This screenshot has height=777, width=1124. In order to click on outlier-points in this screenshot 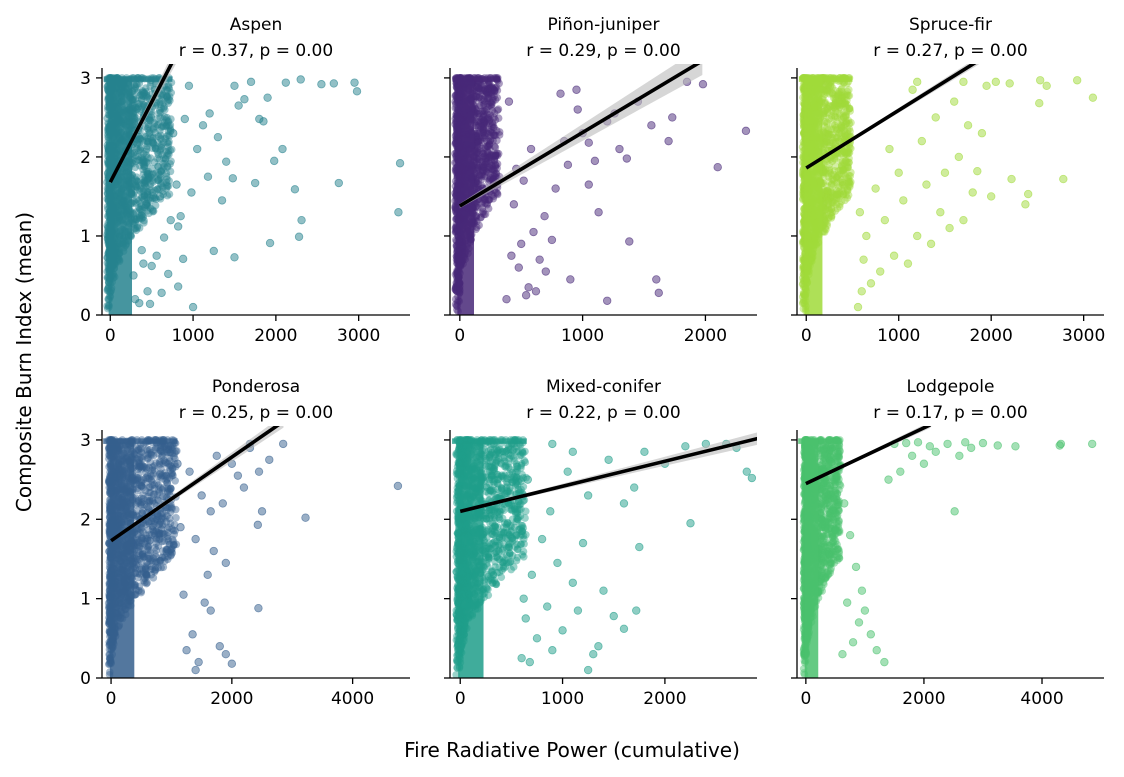, I will do `click(267, 193)`.